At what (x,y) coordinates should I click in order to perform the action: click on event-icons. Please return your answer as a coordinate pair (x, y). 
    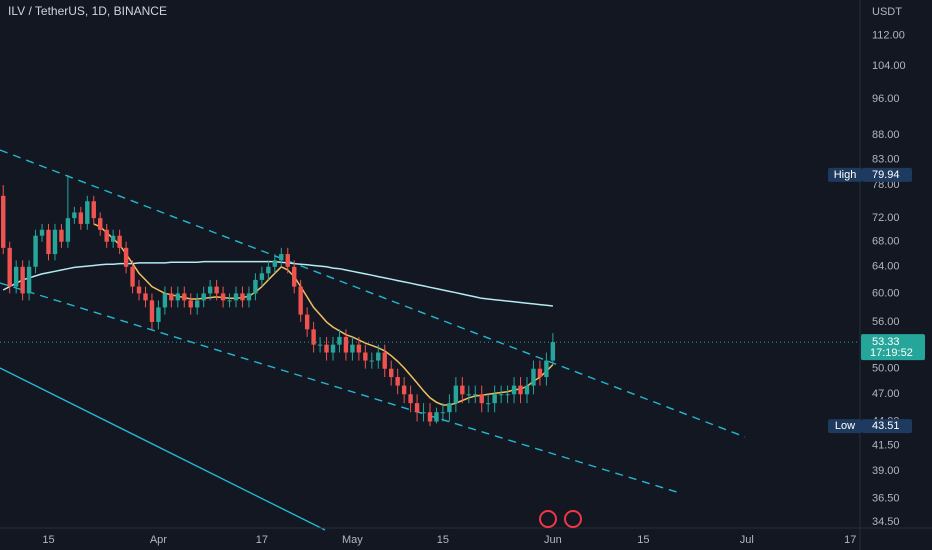
    Looking at the image, I should click on (560, 519).